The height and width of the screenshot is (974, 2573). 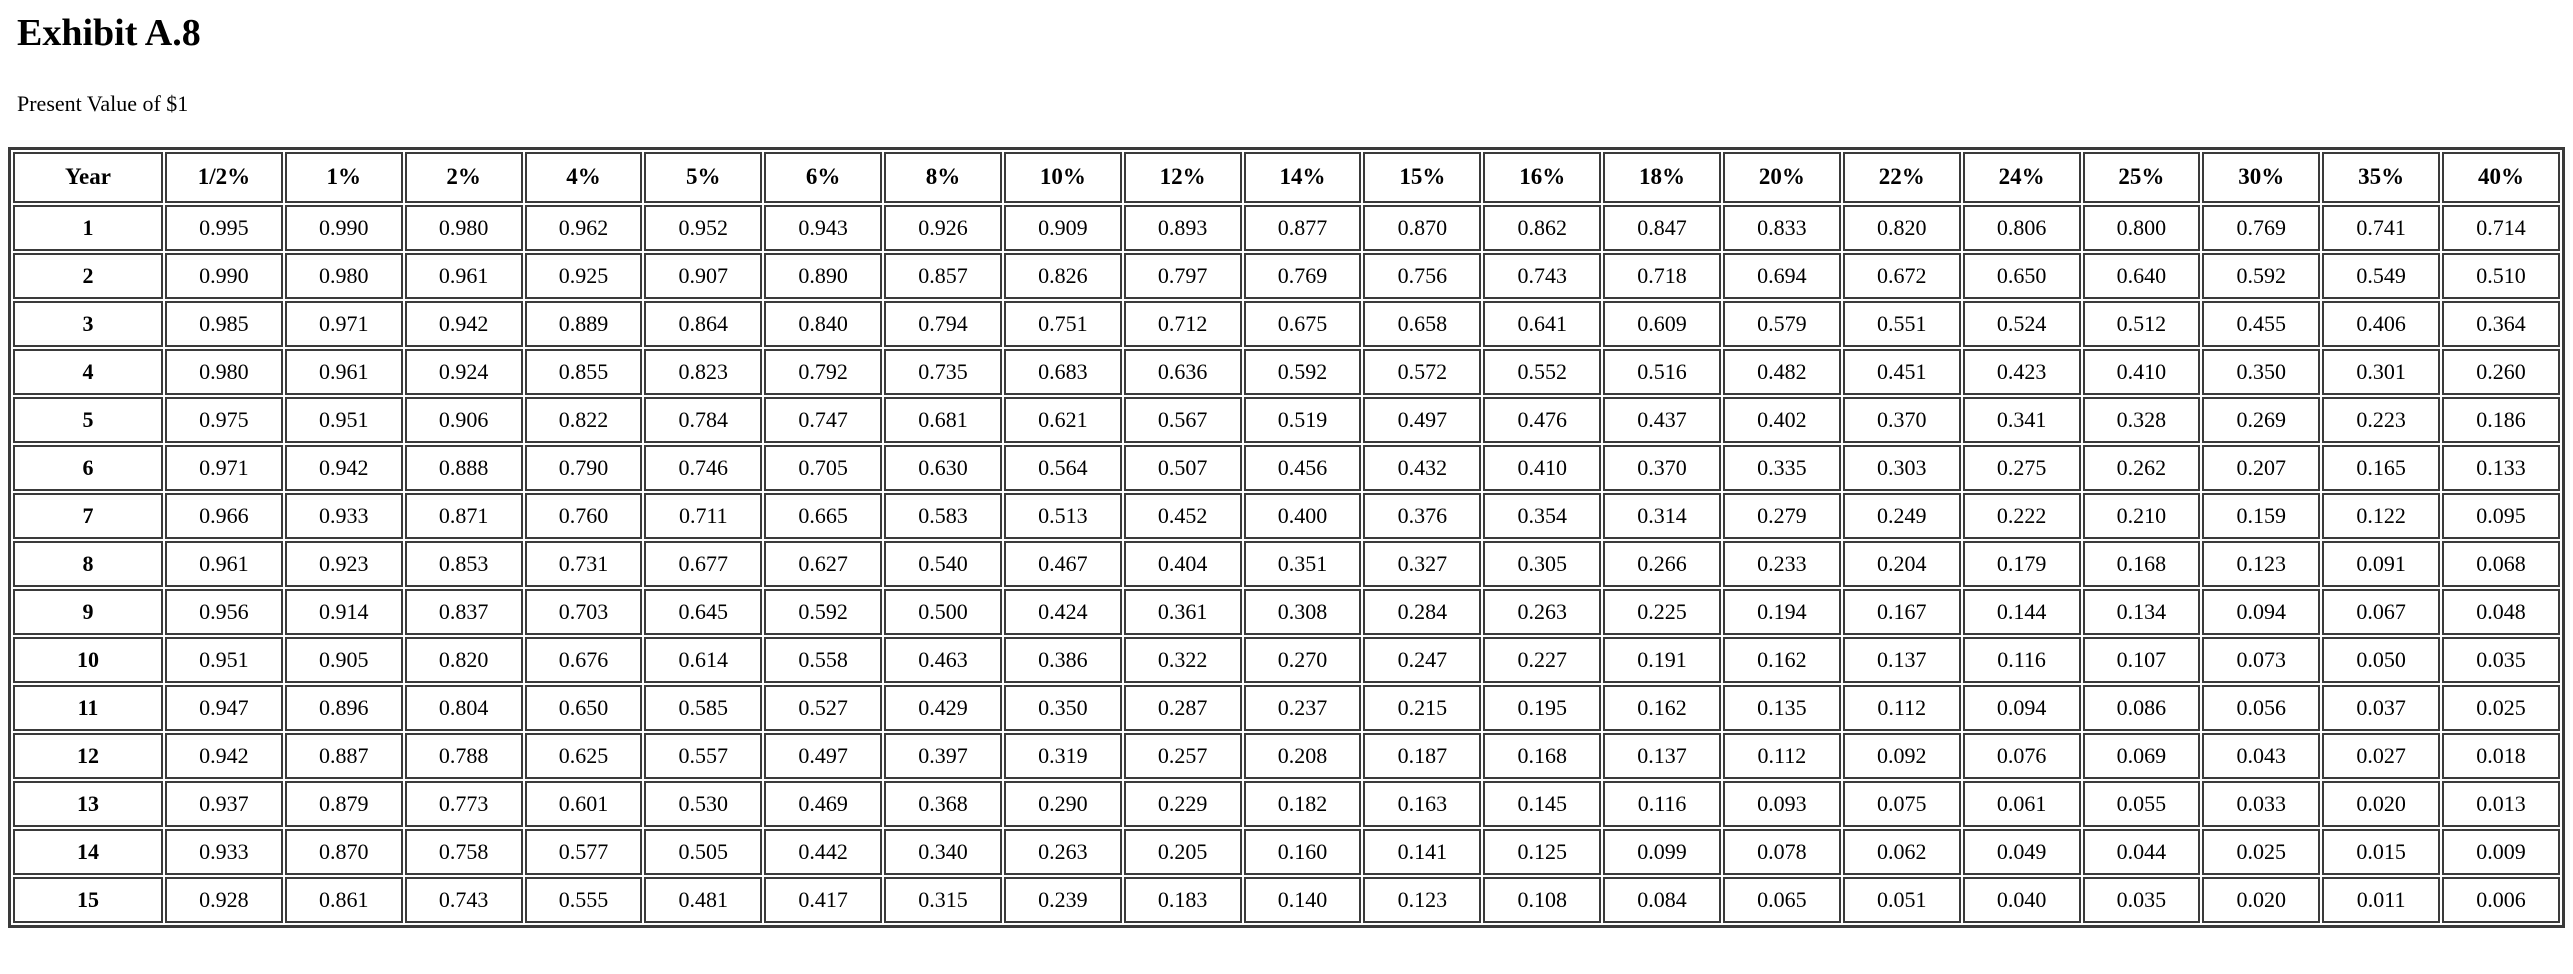 What do you see at coordinates (88, 611) in the screenshot?
I see `year-cell: 9` at bounding box center [88, 611].